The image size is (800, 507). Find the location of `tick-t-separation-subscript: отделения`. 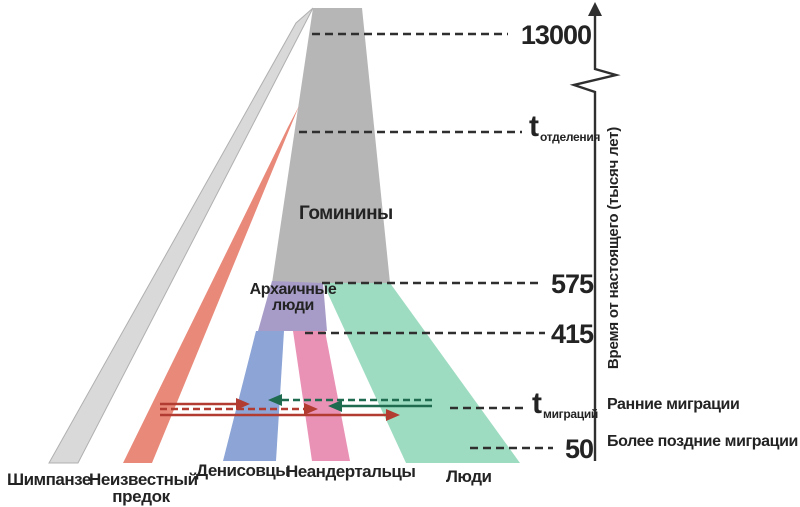

tick-t-separation-subscript: отделения is located at coordinates (570, 137).